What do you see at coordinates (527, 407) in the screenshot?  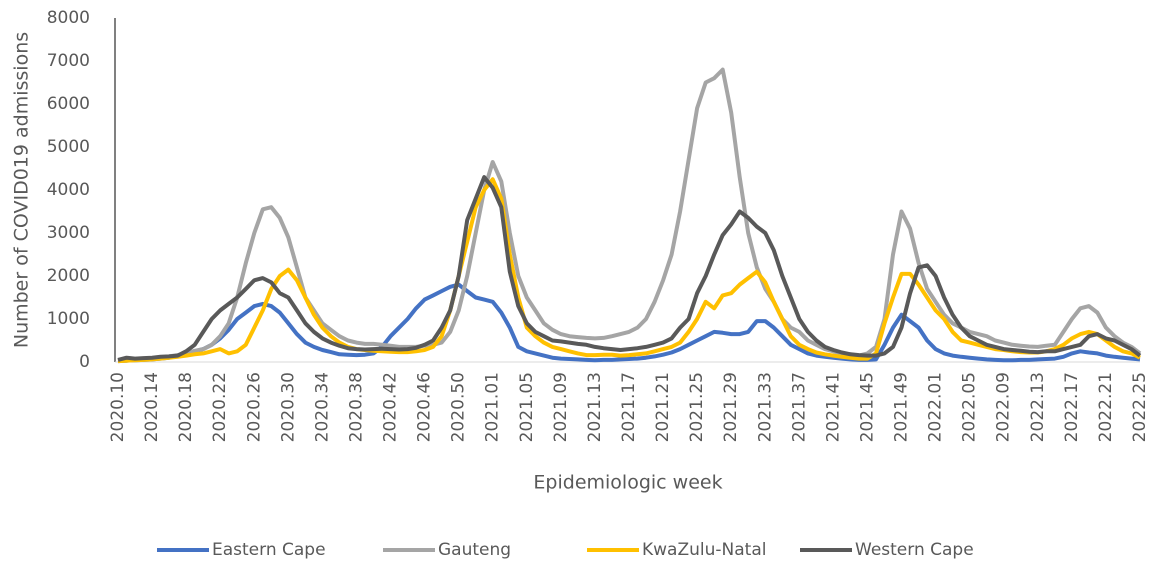 I see `x-tick-label: 2021.05` at bounding box center [527, 407].